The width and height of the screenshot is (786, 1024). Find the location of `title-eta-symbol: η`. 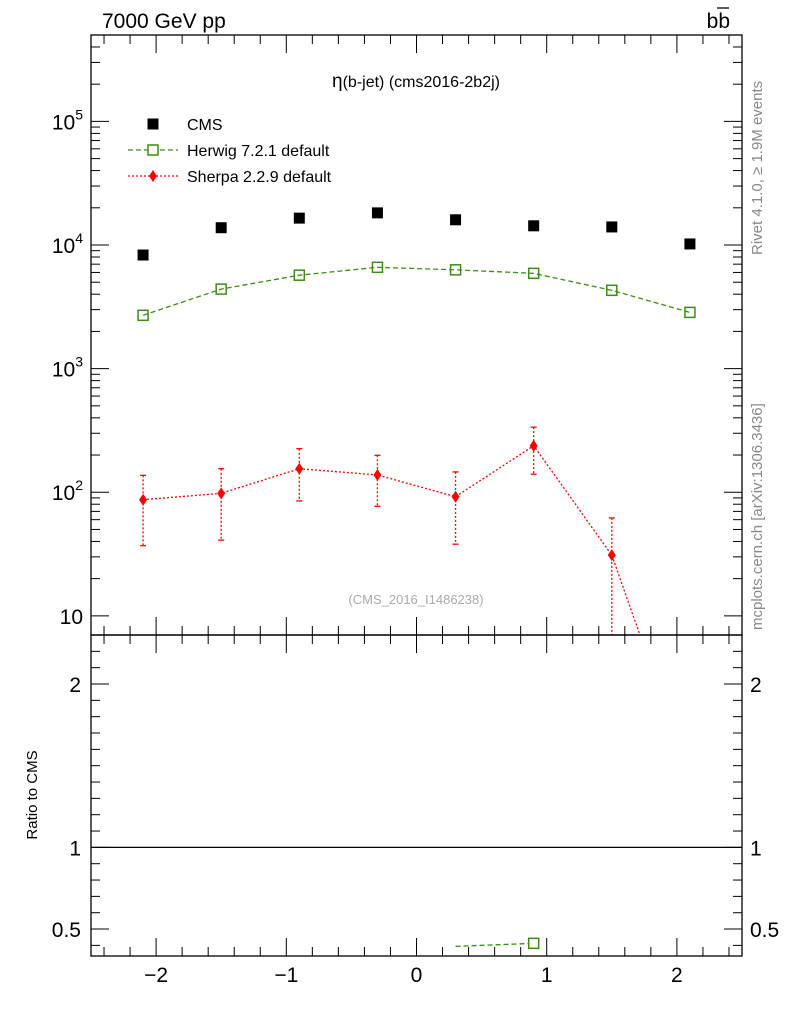

title-eta-symbol: η is located at coordinates (337, 81).